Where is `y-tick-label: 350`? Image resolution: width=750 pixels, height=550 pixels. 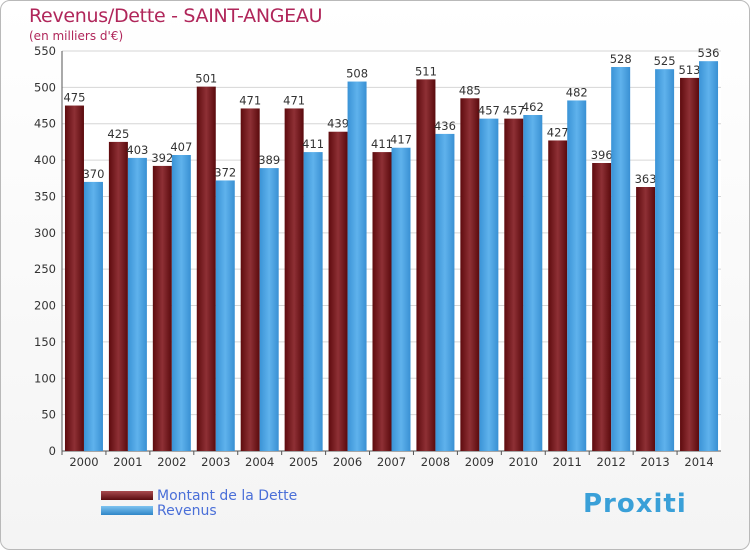 y-tick-label: 350 is located at coordinates (45, 196).